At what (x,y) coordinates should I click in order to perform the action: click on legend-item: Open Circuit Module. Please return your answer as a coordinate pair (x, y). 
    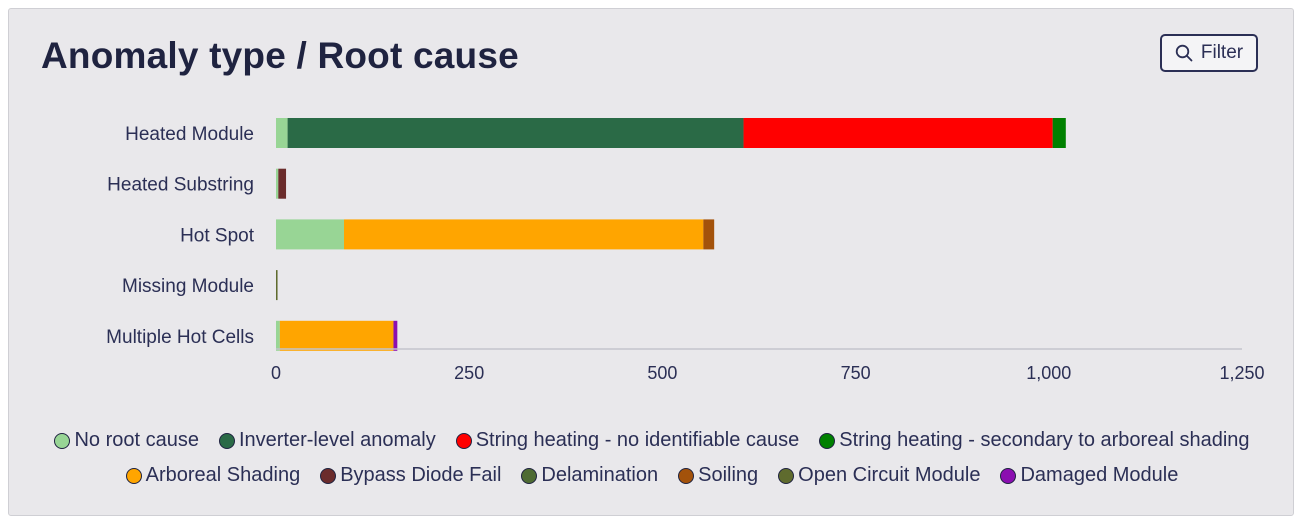
    Looking at the image, I should click on (879, 475).